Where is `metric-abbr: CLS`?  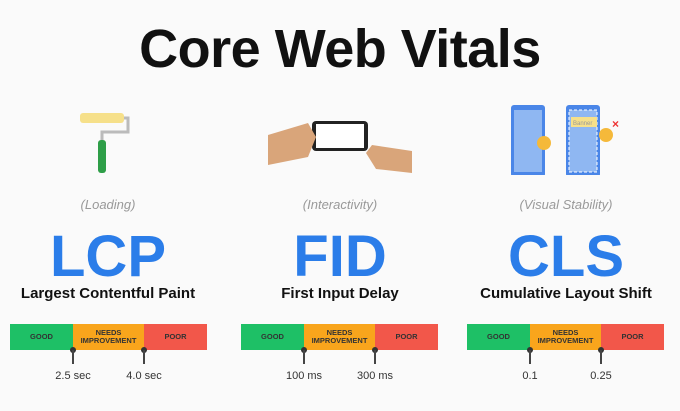 metric-abbr: CLS is located at coordinates (566, 256).